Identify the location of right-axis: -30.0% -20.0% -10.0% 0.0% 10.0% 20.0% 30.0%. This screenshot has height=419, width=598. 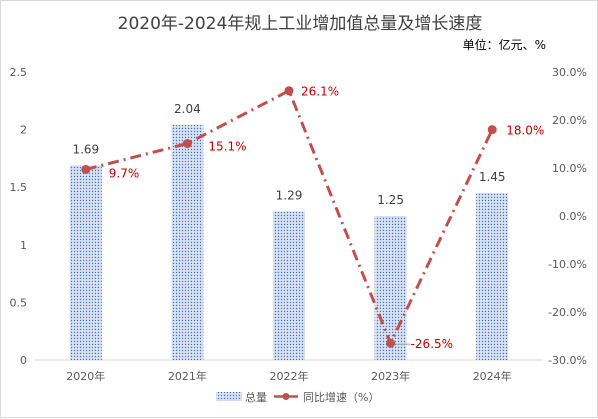
(567, 216).